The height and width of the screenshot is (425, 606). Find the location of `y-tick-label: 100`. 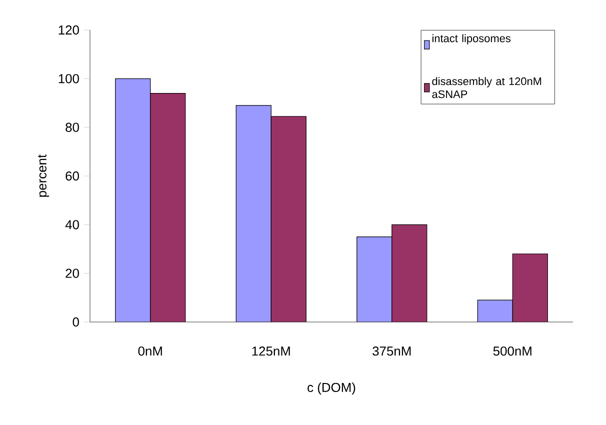

y-tick-label: 100 is located at coordinates (68, 79).